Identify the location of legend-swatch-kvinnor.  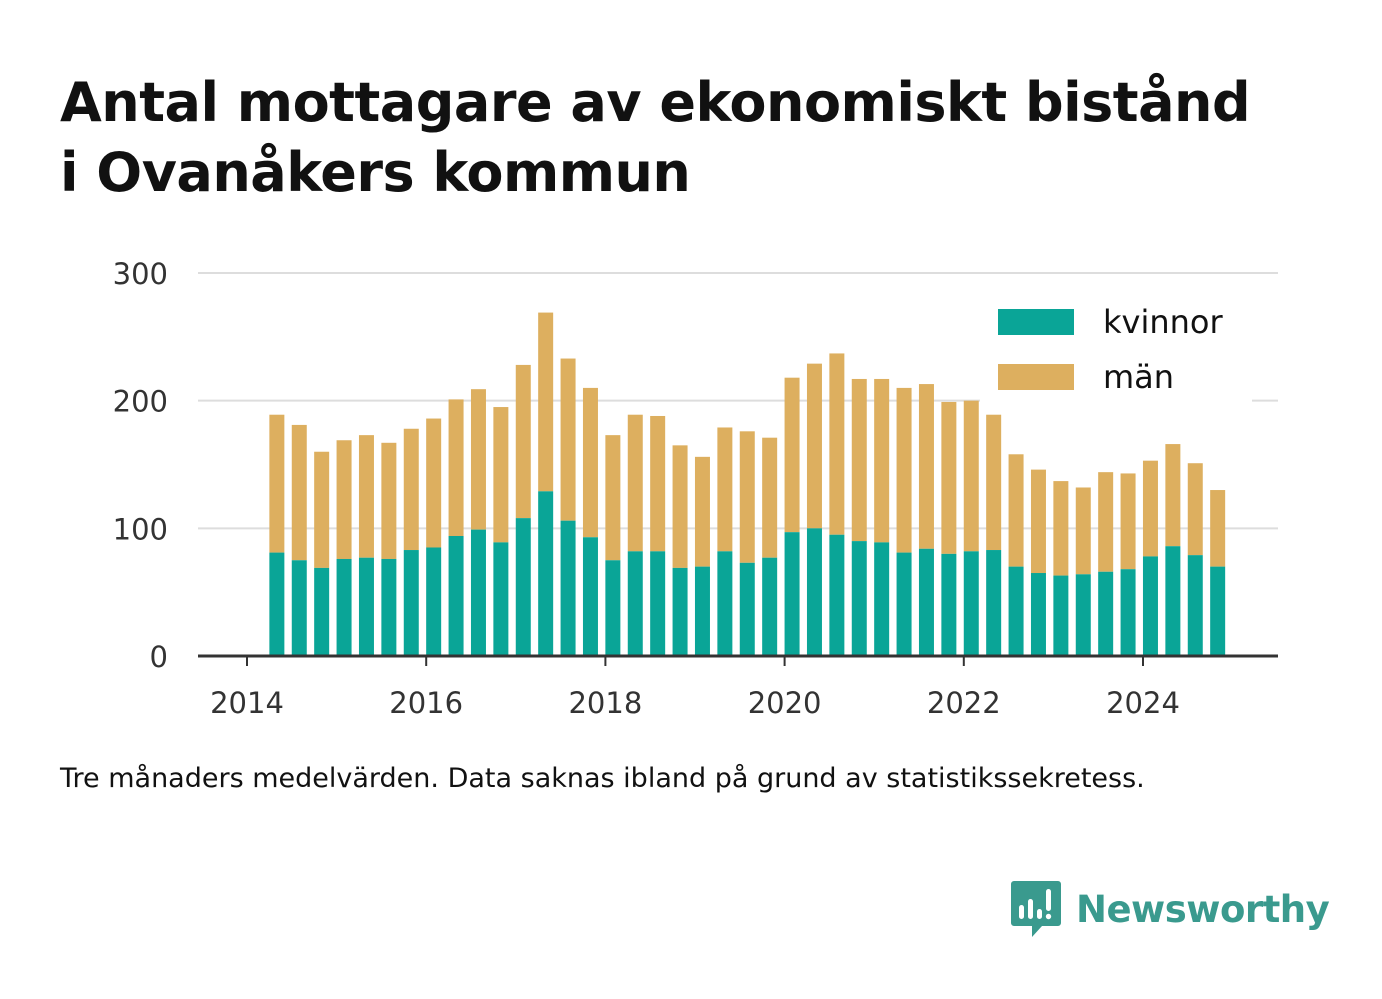
(1036, 322).